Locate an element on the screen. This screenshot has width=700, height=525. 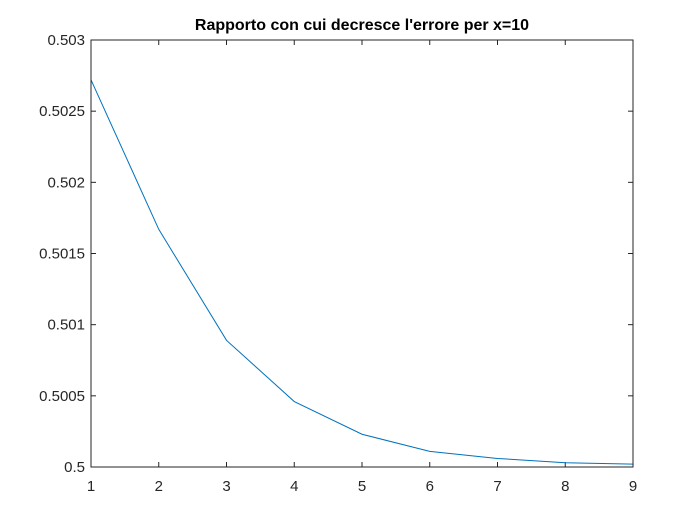
y-tick-label: 0.501 is located at coordinates (66, 325).